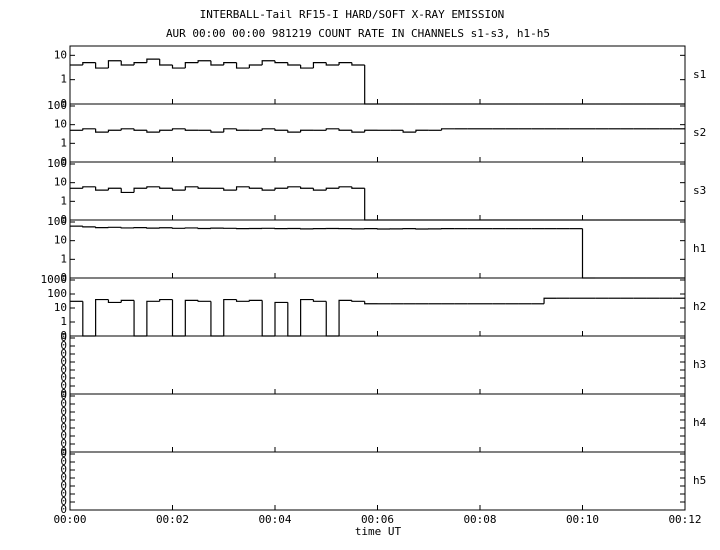 The height and width of the screenshot is (550, 720). What do you see at coordinates (57, 163) in the screenshot?
I see `y-tick-label: 100` at bounding box center [57, 163].